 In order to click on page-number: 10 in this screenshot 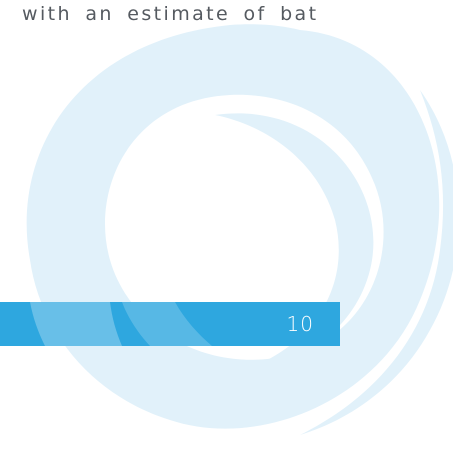, I will do `click(300, 324)`.